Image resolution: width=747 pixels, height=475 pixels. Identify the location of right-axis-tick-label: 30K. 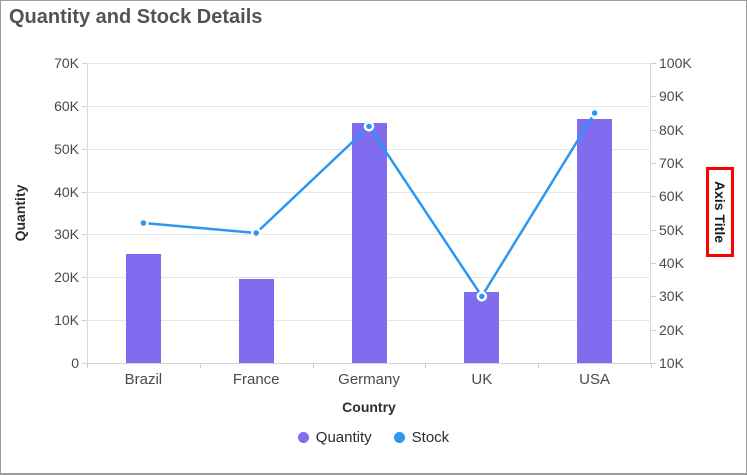
(671, 296).